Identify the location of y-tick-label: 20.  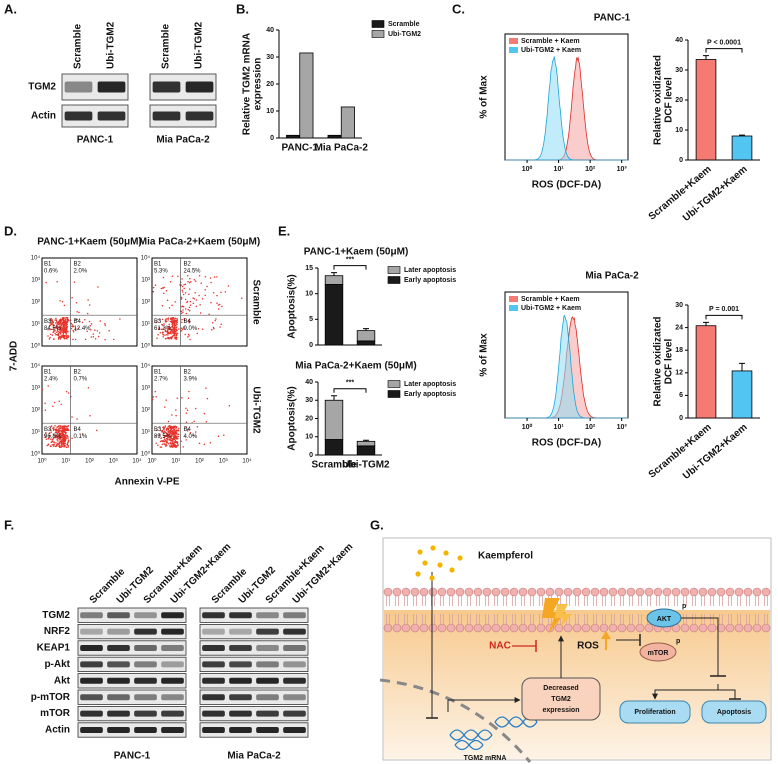
(270, 84).